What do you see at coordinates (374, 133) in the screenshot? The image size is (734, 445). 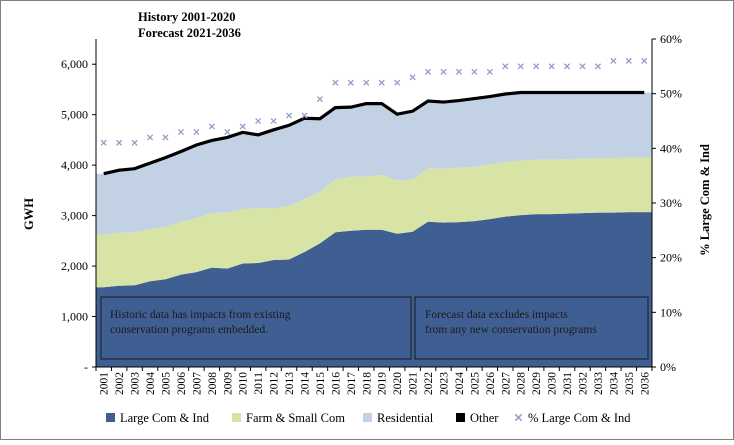 I see `total-line-group` at bounding box center [374, 133].